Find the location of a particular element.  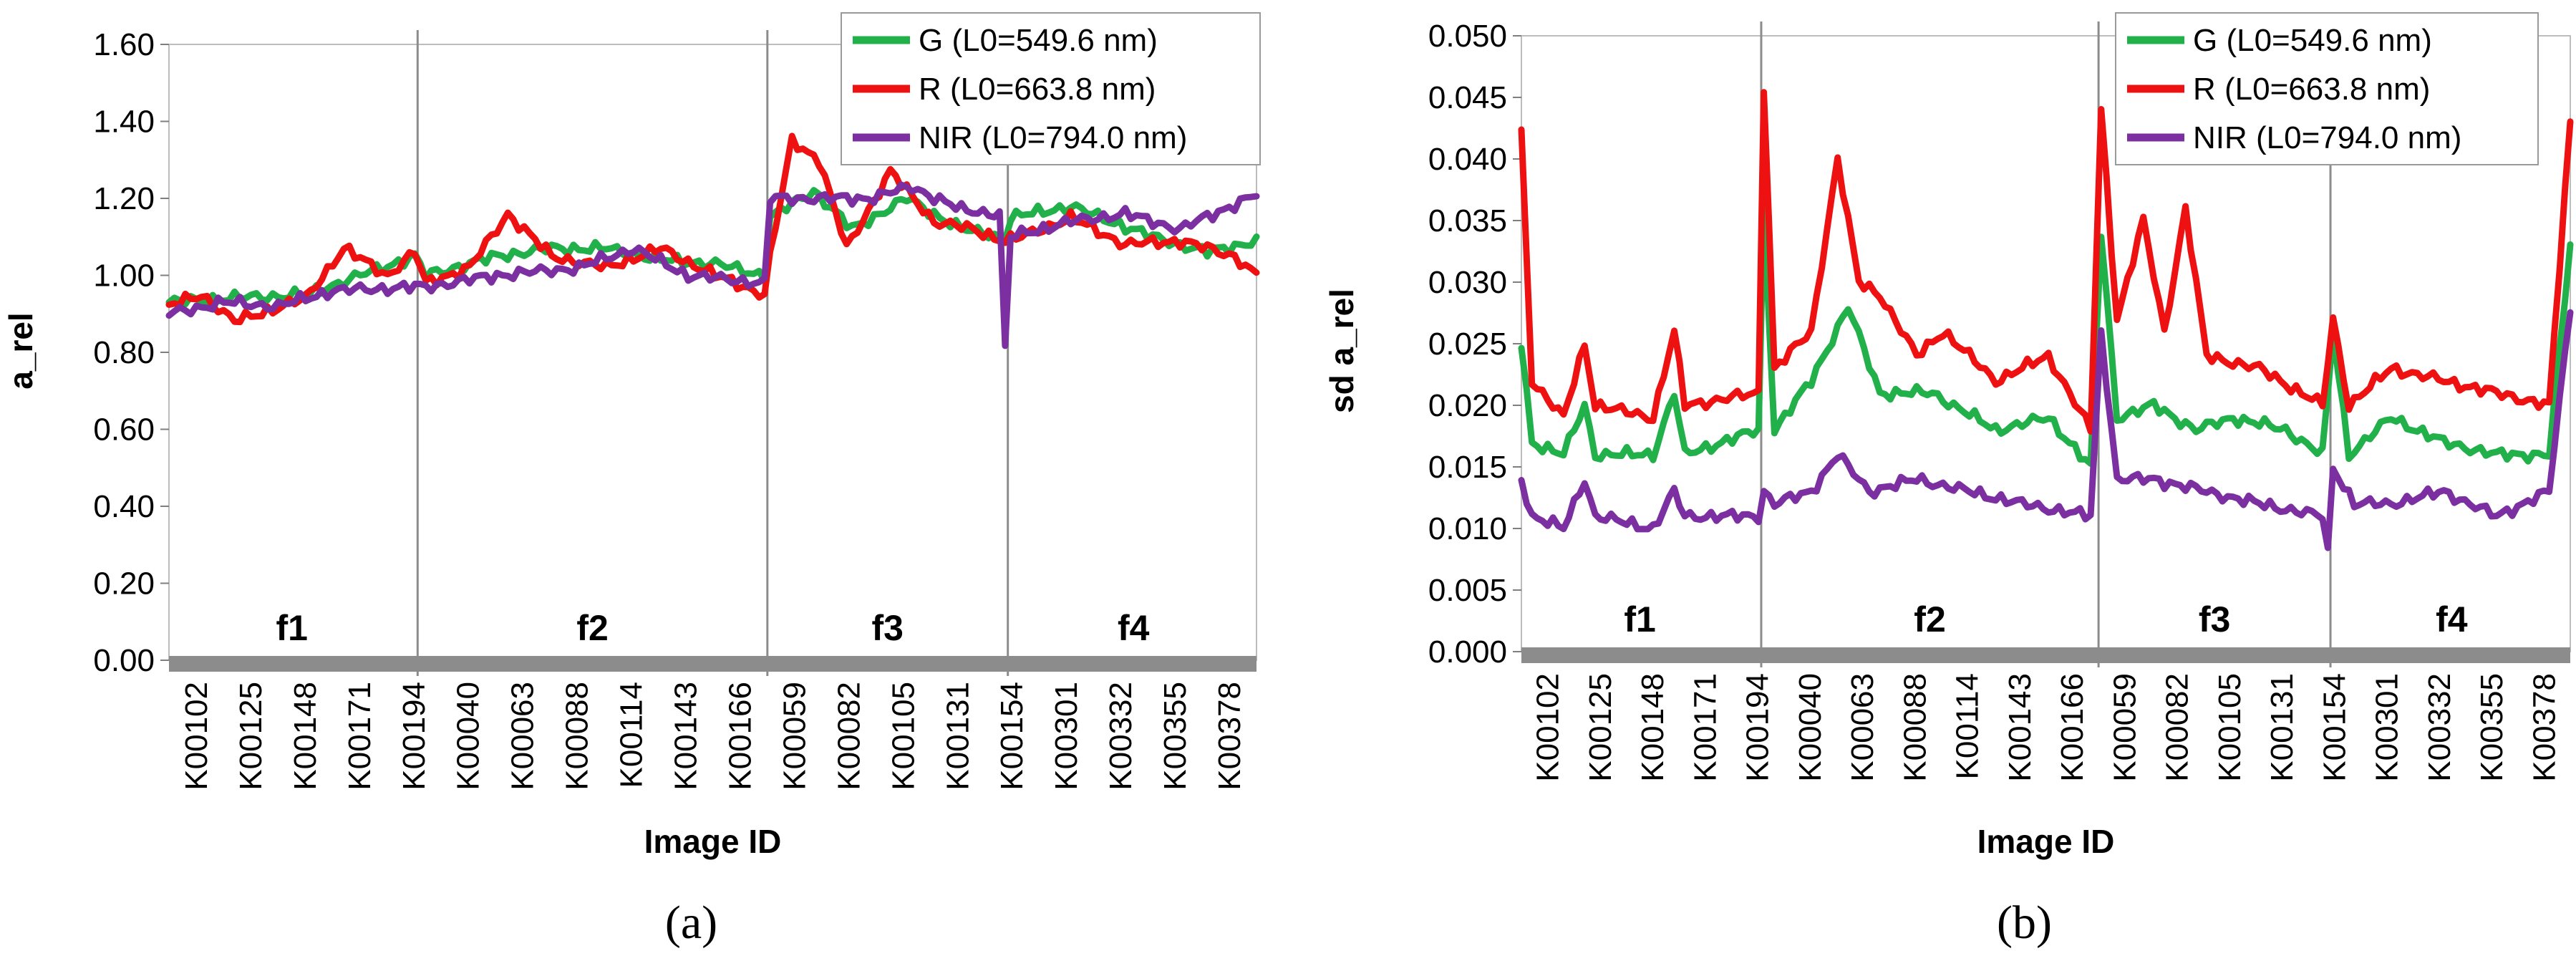

y-tick-label: 0.000 is located at coordinates (1467, 652).